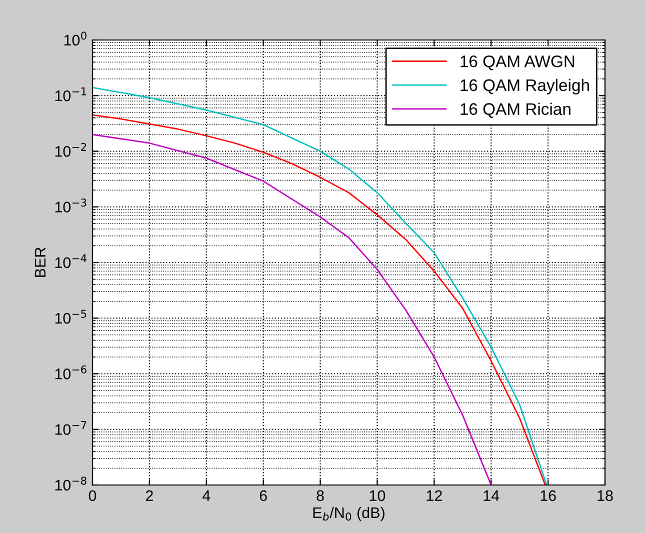 The image size is (646, 533). What do you see at coordinates (320, 496) in the screenshot?
I see `x-tick-label: 8` at bounding box center [320, 496].